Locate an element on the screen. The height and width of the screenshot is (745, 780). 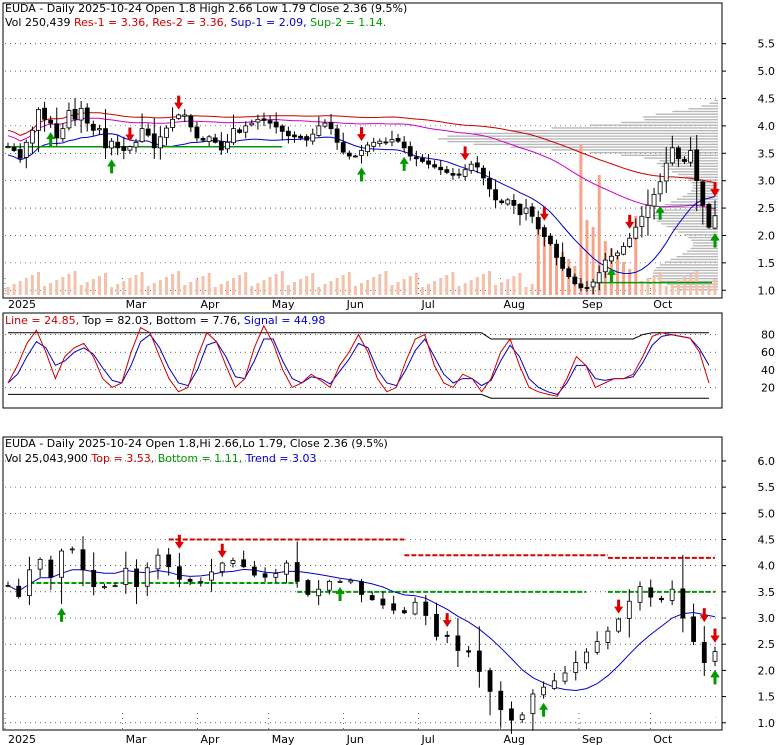
legend-entry: Sup-2 = 1.14. is located at coordinates (347, 22).